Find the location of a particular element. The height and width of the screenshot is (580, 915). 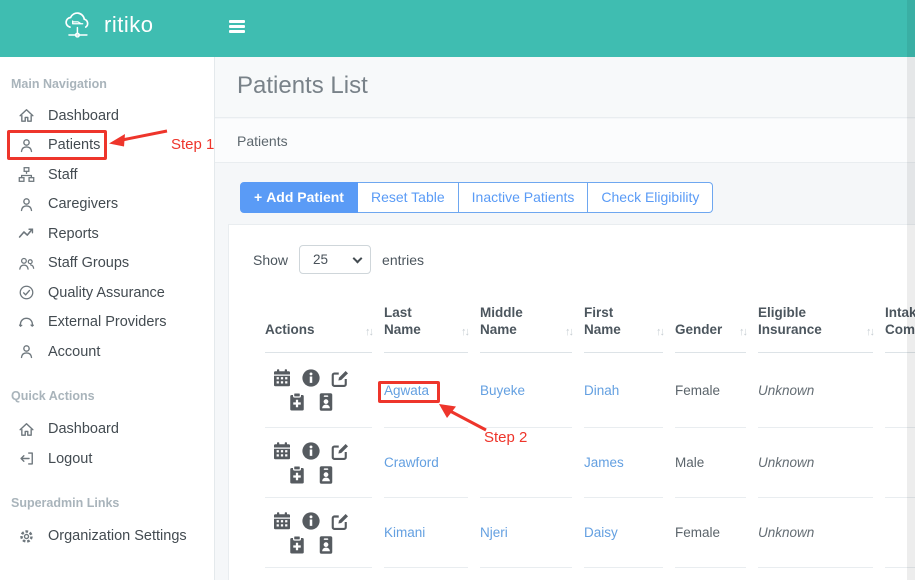

patient-last-name-link: Kimani is located at coordinates (405, 532).